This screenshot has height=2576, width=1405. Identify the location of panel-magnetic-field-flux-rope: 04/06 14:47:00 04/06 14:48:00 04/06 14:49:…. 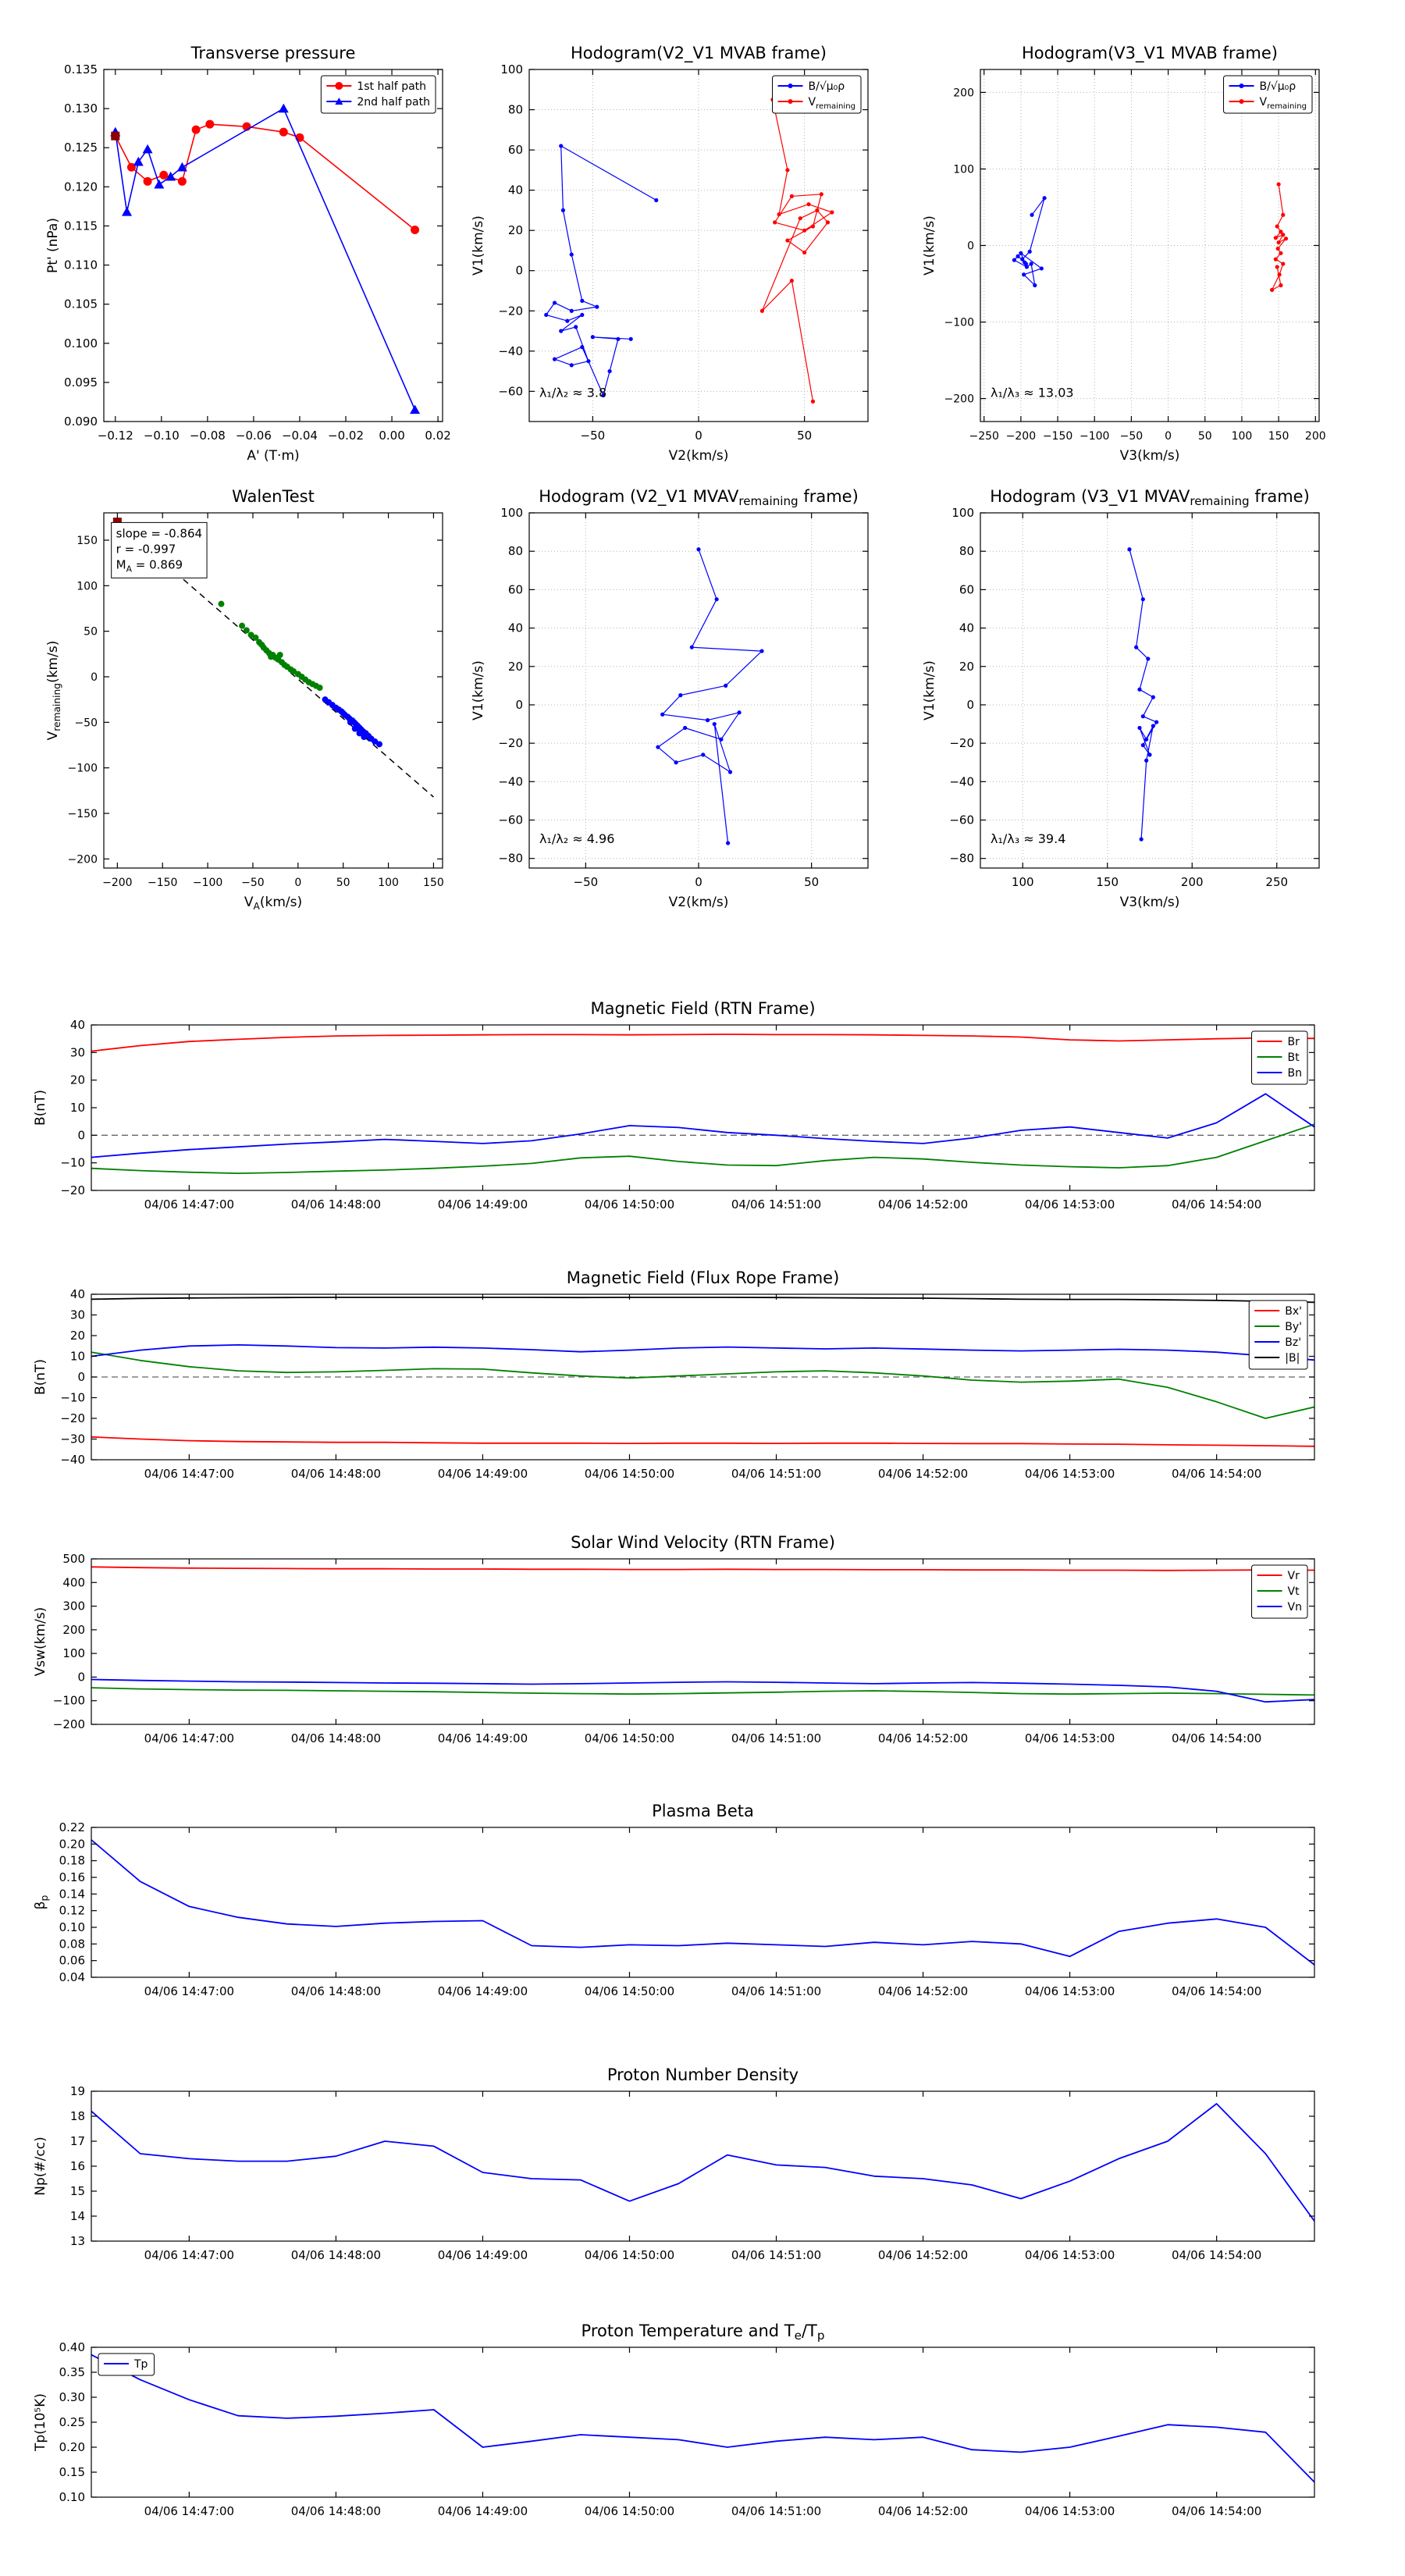
(674, 1374).